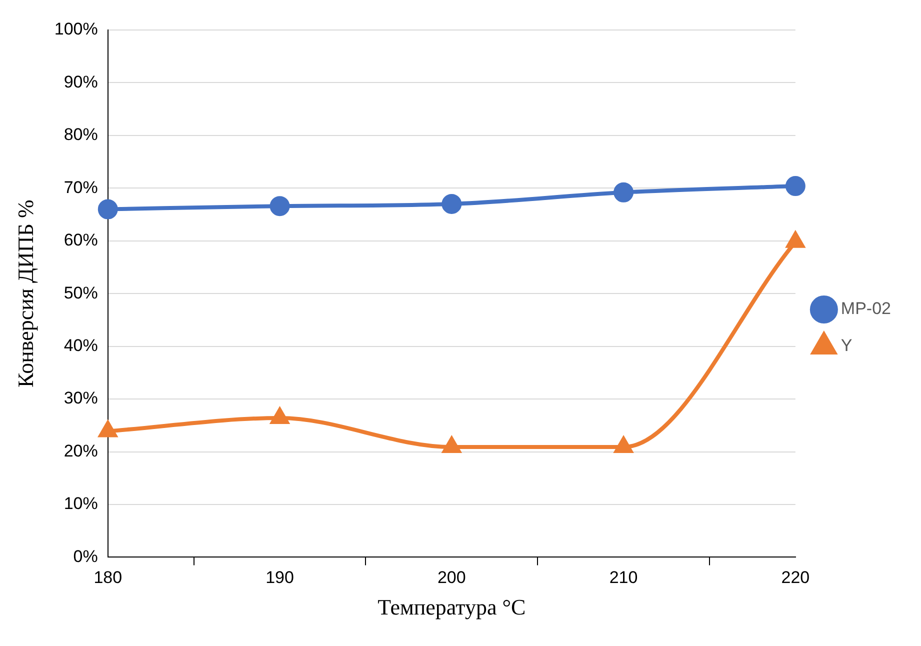 The image size is (921, 646). I want to click on x-tick-label: 180, so click(108, 578).